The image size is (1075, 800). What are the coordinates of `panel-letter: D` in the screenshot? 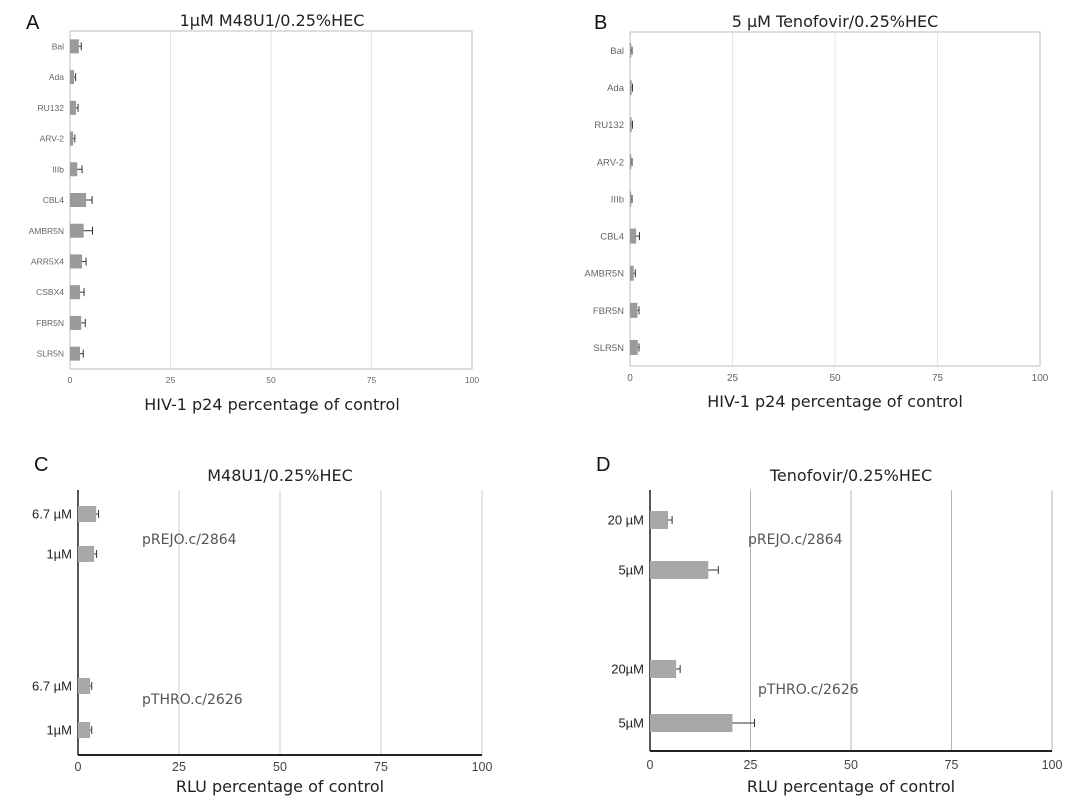 It's located at (603, 465).